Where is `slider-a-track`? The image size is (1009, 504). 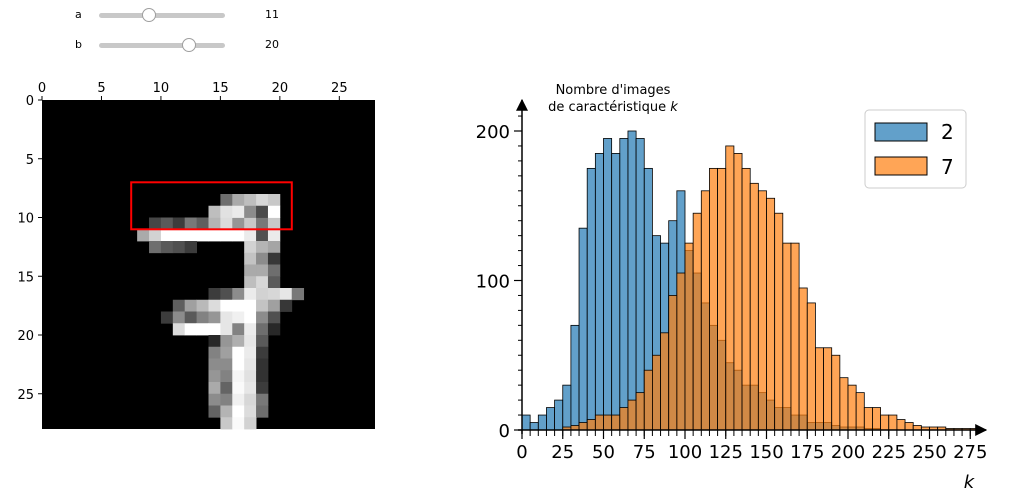 slider-a-track is located at coordinates (162, 15).